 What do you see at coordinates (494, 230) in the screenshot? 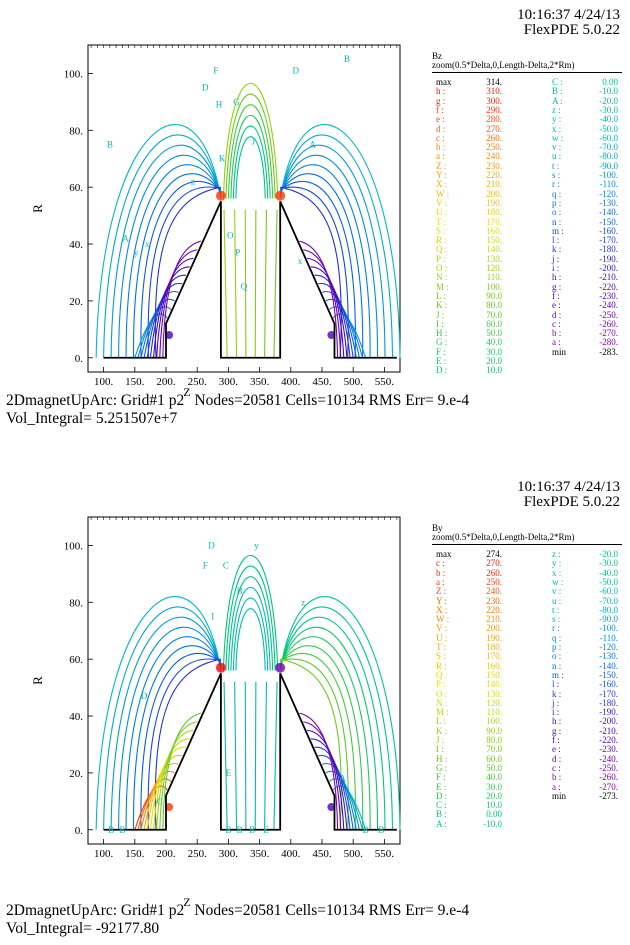
I see `legend-entry-value: 160.` at bounding box center [494, 230].